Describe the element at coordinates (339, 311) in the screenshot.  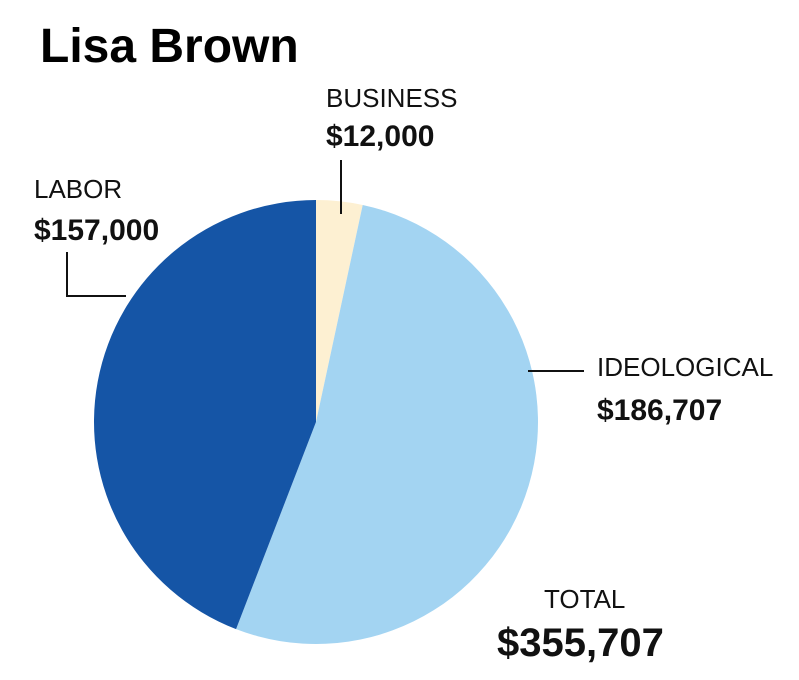
I see `pie-slice-business` at that location.